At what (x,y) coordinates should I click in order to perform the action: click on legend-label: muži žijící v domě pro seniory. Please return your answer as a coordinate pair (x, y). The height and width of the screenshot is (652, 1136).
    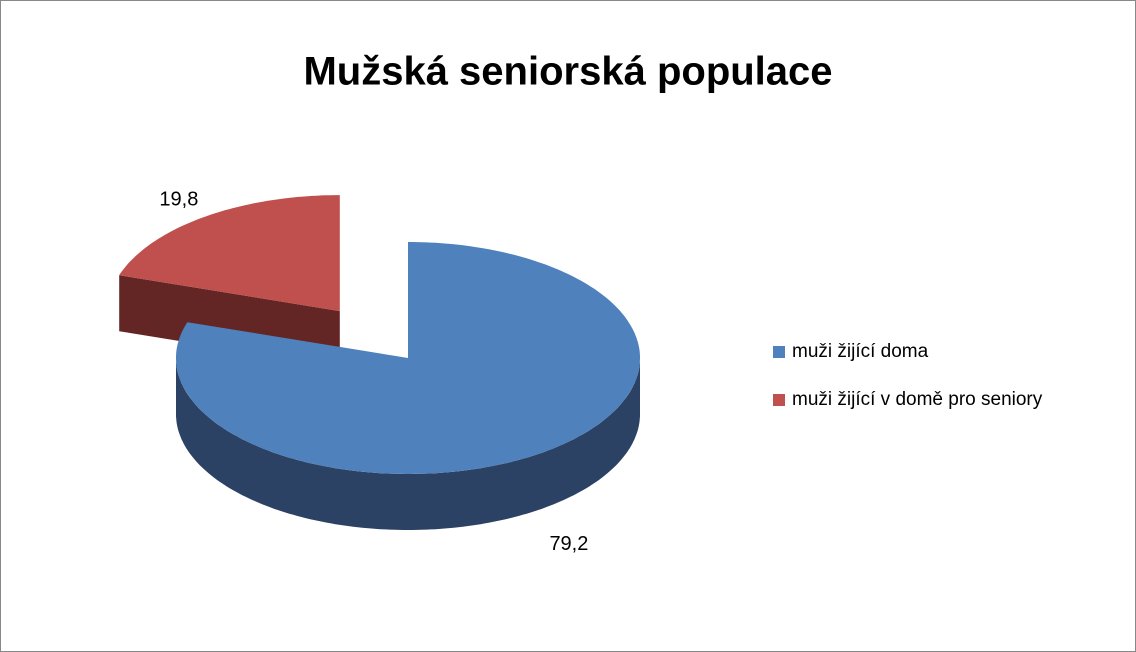
    Looking at the image, I should click on (917, 399).